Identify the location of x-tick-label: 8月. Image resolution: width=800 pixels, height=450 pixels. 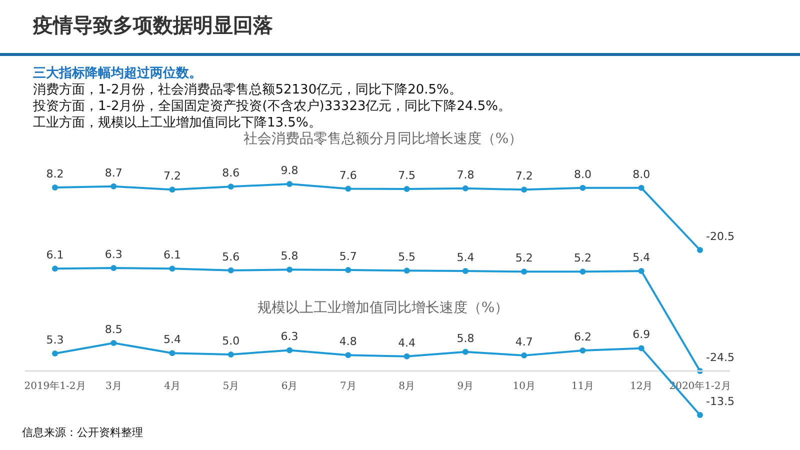
(407, 386).